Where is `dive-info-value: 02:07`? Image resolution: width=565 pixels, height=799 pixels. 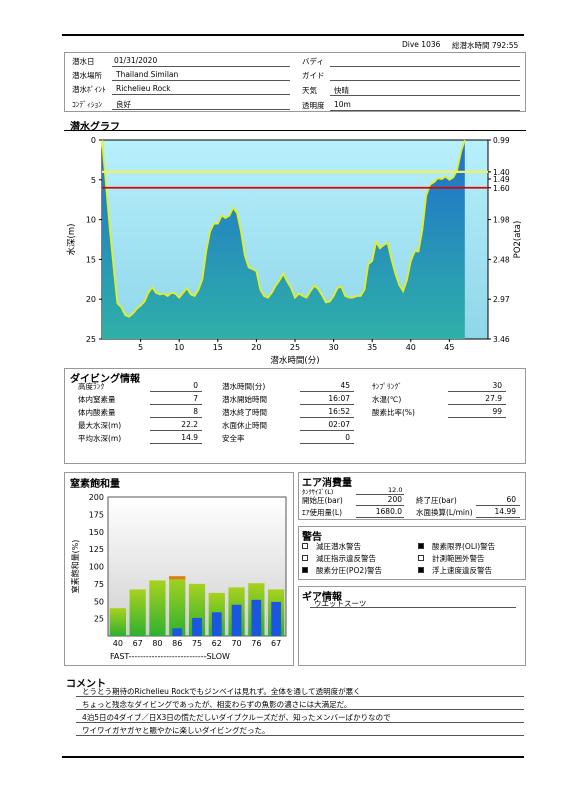
dive-info-value: 02:07 is located at coordinates (339, 424).